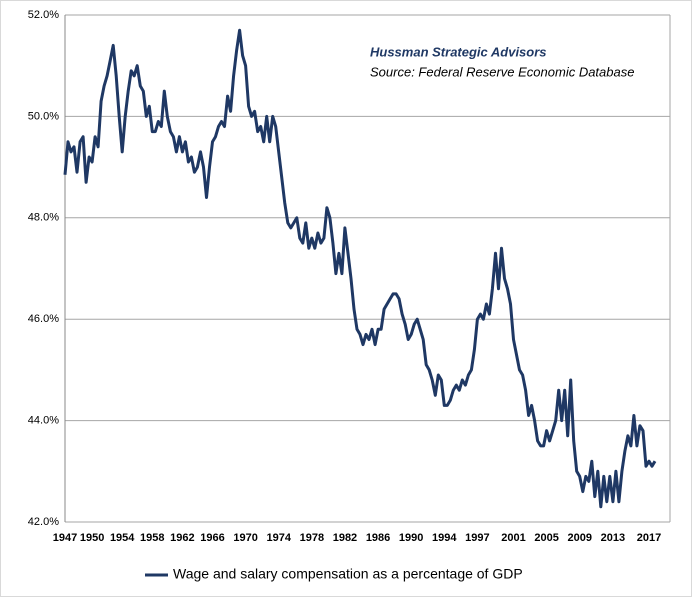  Describe the element at coordinates (43, 15) in the screenshot. I see `y-tick-label: 52.0%` at that location.